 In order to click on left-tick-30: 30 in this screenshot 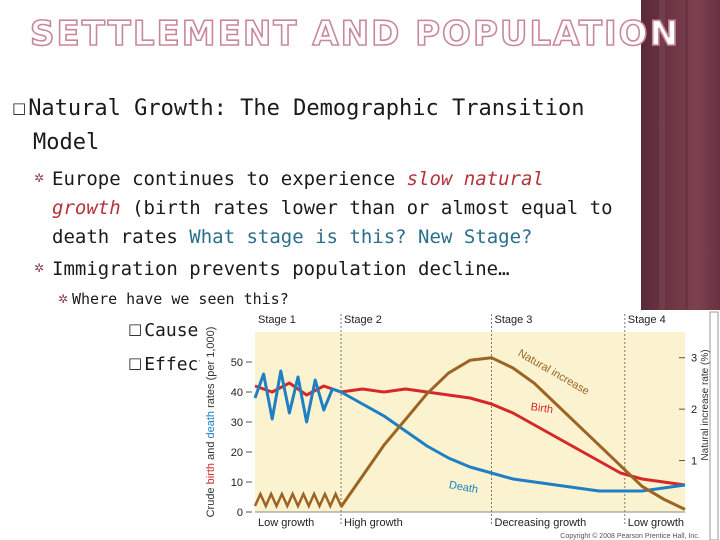, I will do `click(237, 423)`.